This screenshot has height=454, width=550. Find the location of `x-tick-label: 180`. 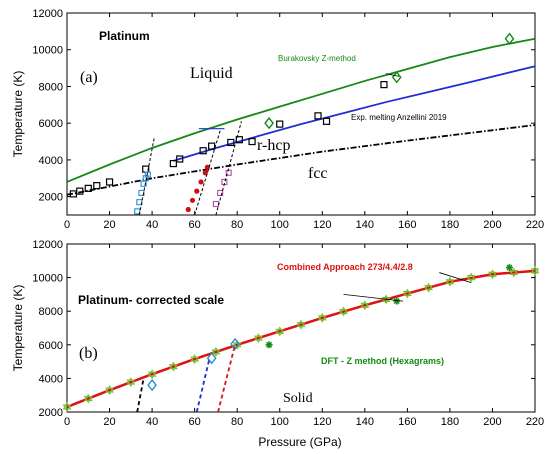

x-tick-label: 180 is located at coordinates (450, 225).